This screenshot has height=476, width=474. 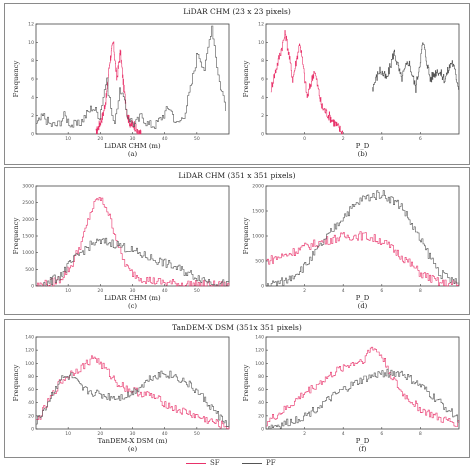 I want to click on chart-b: 0 2 4 6 8 10 12 0 2 4 6 P_D Frequency (b), so click(x=351, y=90).